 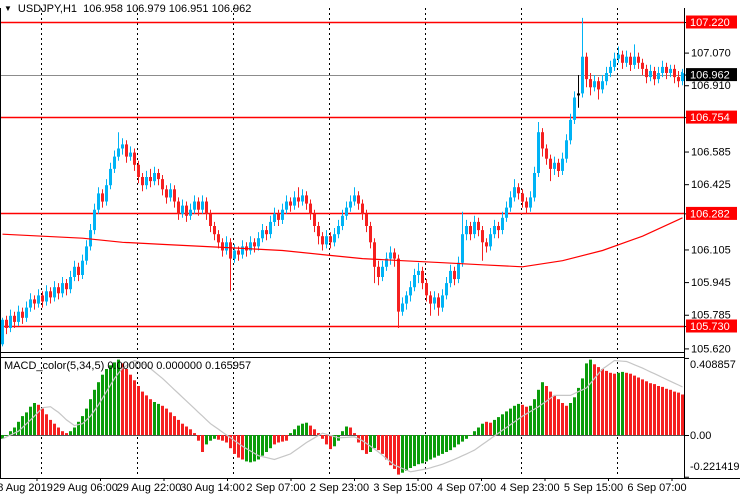 What do you see at coordinates (8, 8) in the screenshot?
I see `symbol-dropdown-icon: ▼` at bounding box center [8, 8].